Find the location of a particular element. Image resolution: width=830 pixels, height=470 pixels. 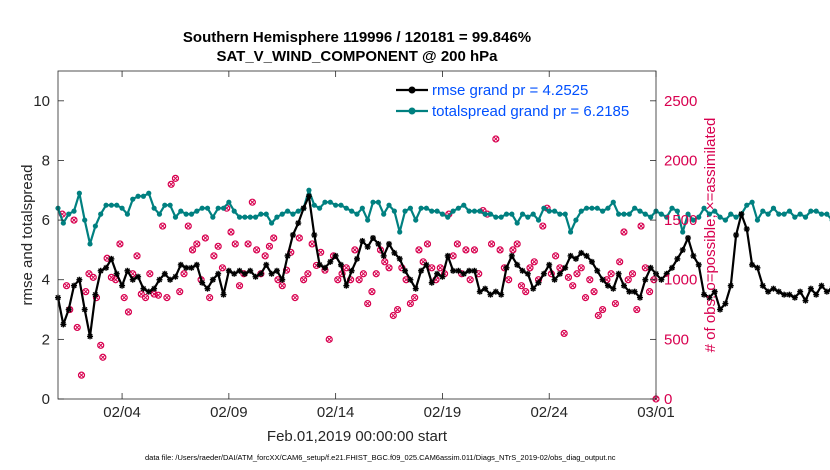

y2-axis-label: # of obs: o=possible; ×=assimilated is located at coordinates (710, 235).